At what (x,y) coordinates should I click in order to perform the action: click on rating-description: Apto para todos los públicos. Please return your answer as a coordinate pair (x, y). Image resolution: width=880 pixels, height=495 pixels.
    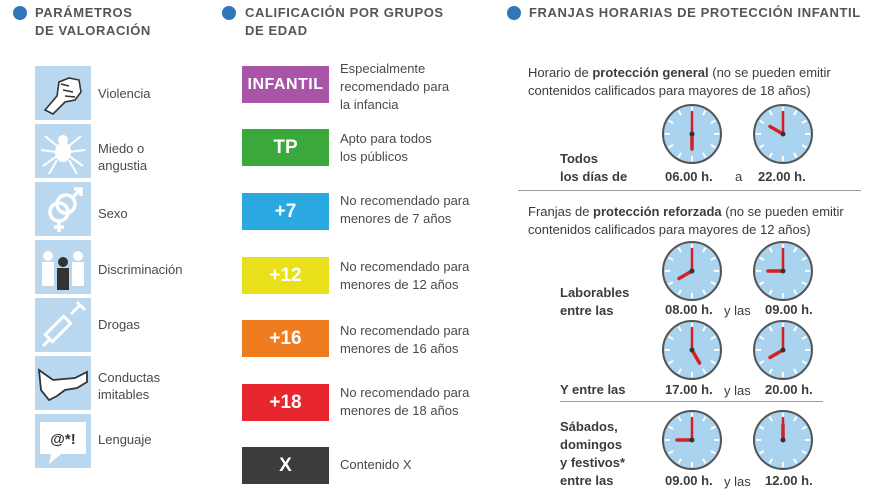
    Looking at the image, I should click on (386, 147).